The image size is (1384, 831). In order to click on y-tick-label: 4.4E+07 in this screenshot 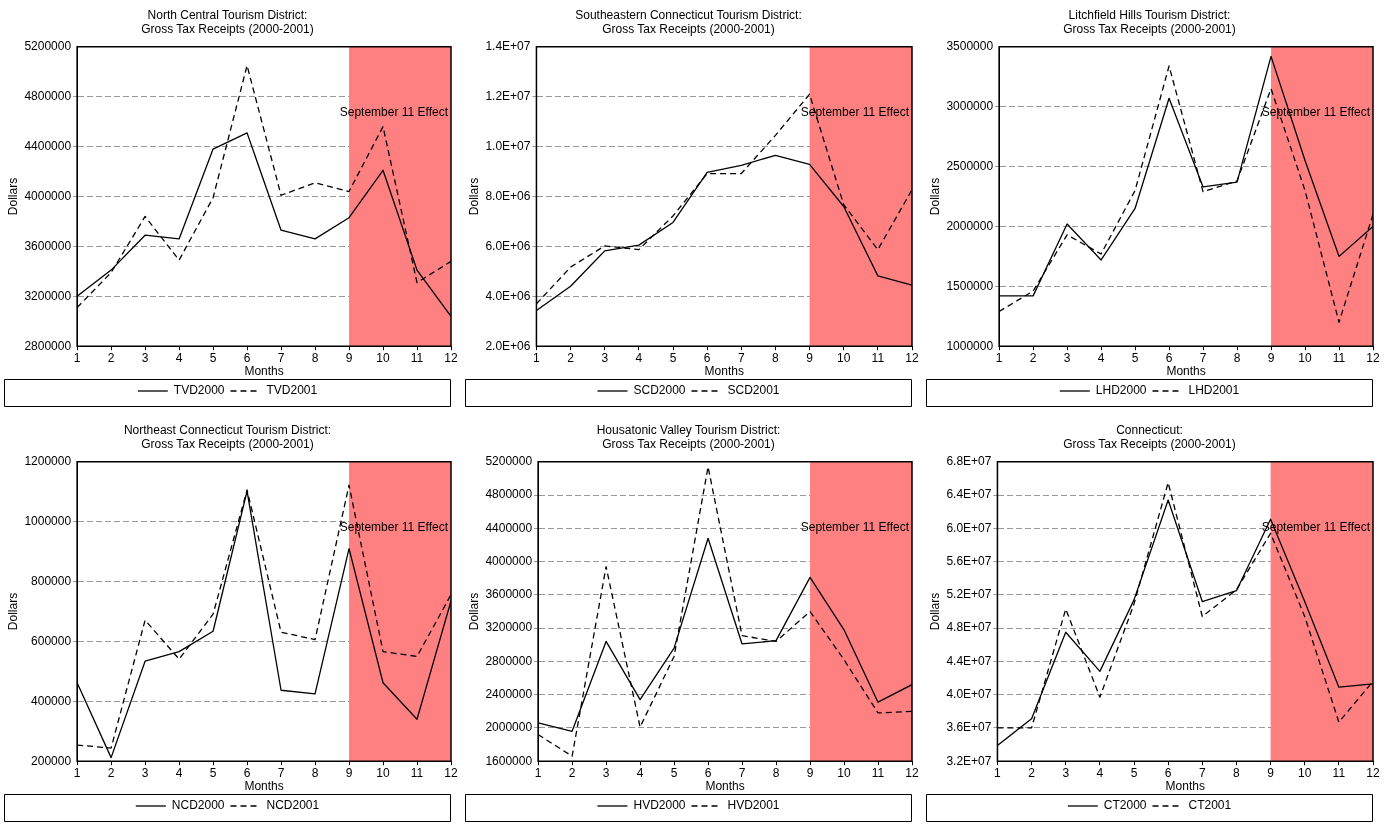, I will do `click(969, 660)`.